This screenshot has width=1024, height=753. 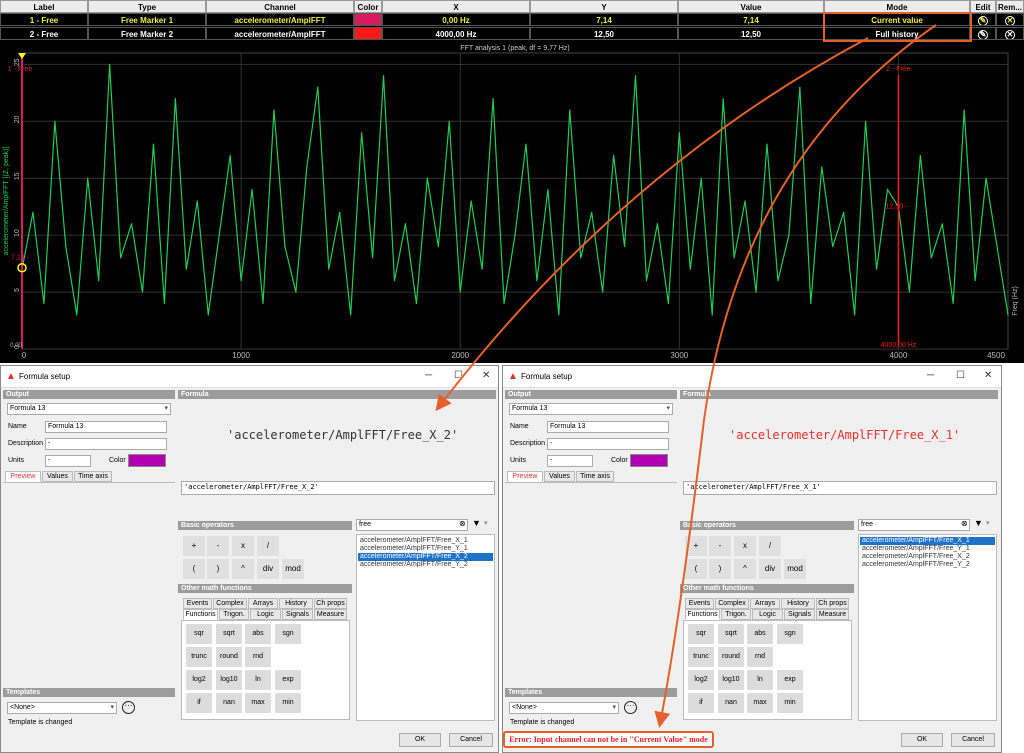 I want to click on operator-button: div, so click(x=770, y=569).